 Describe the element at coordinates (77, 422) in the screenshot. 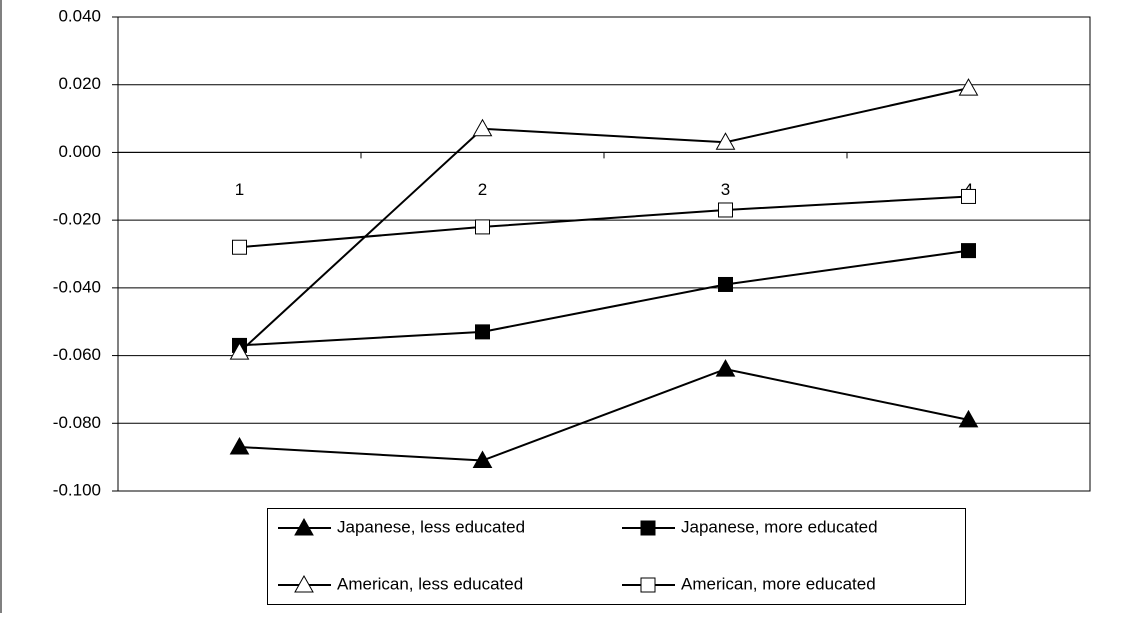

I see `y-tick-label: -0.080` at that location.